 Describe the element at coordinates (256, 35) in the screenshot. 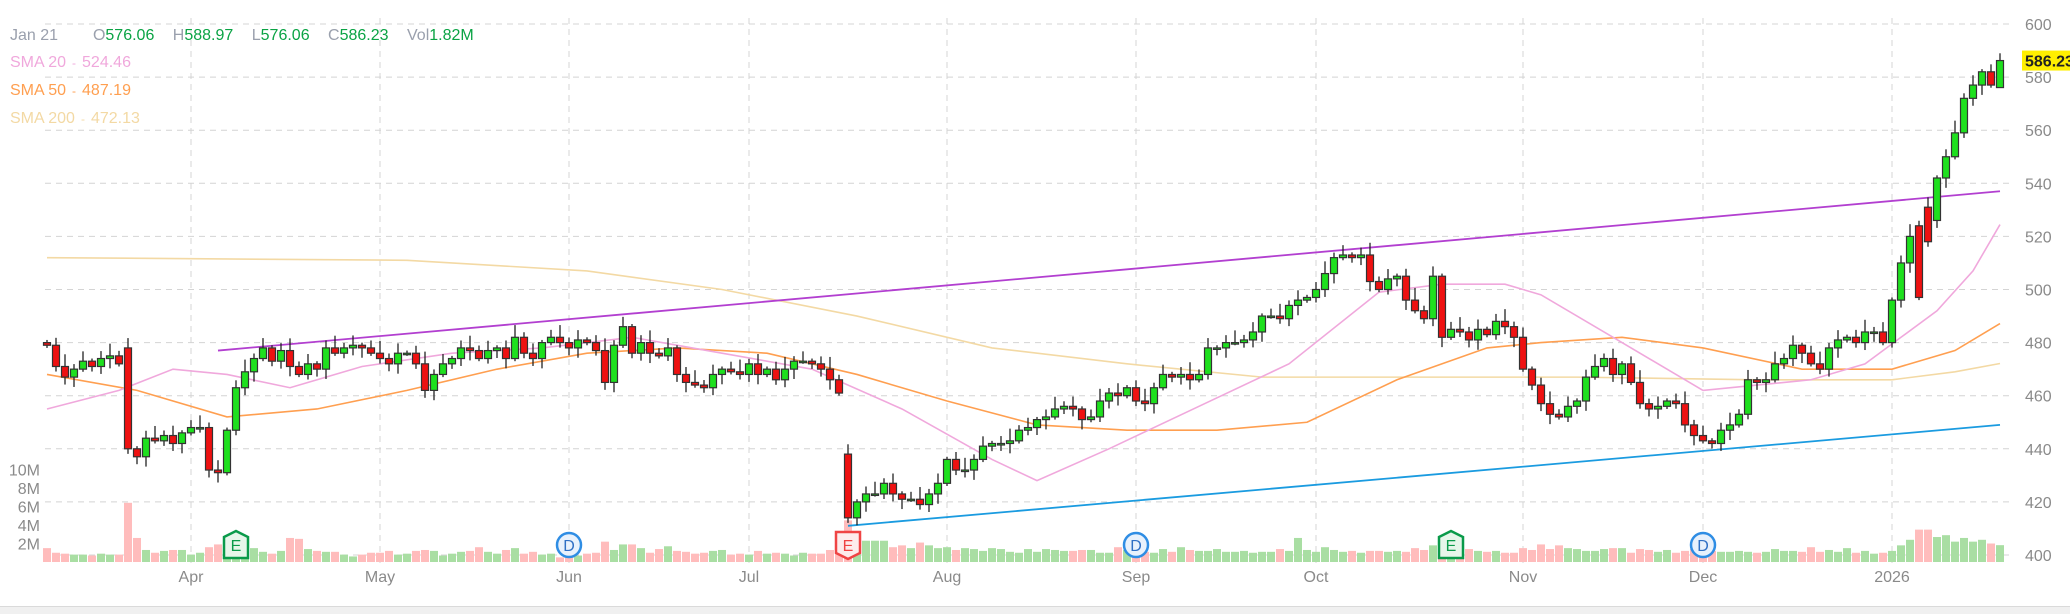

I see `low-label: L` at that location.